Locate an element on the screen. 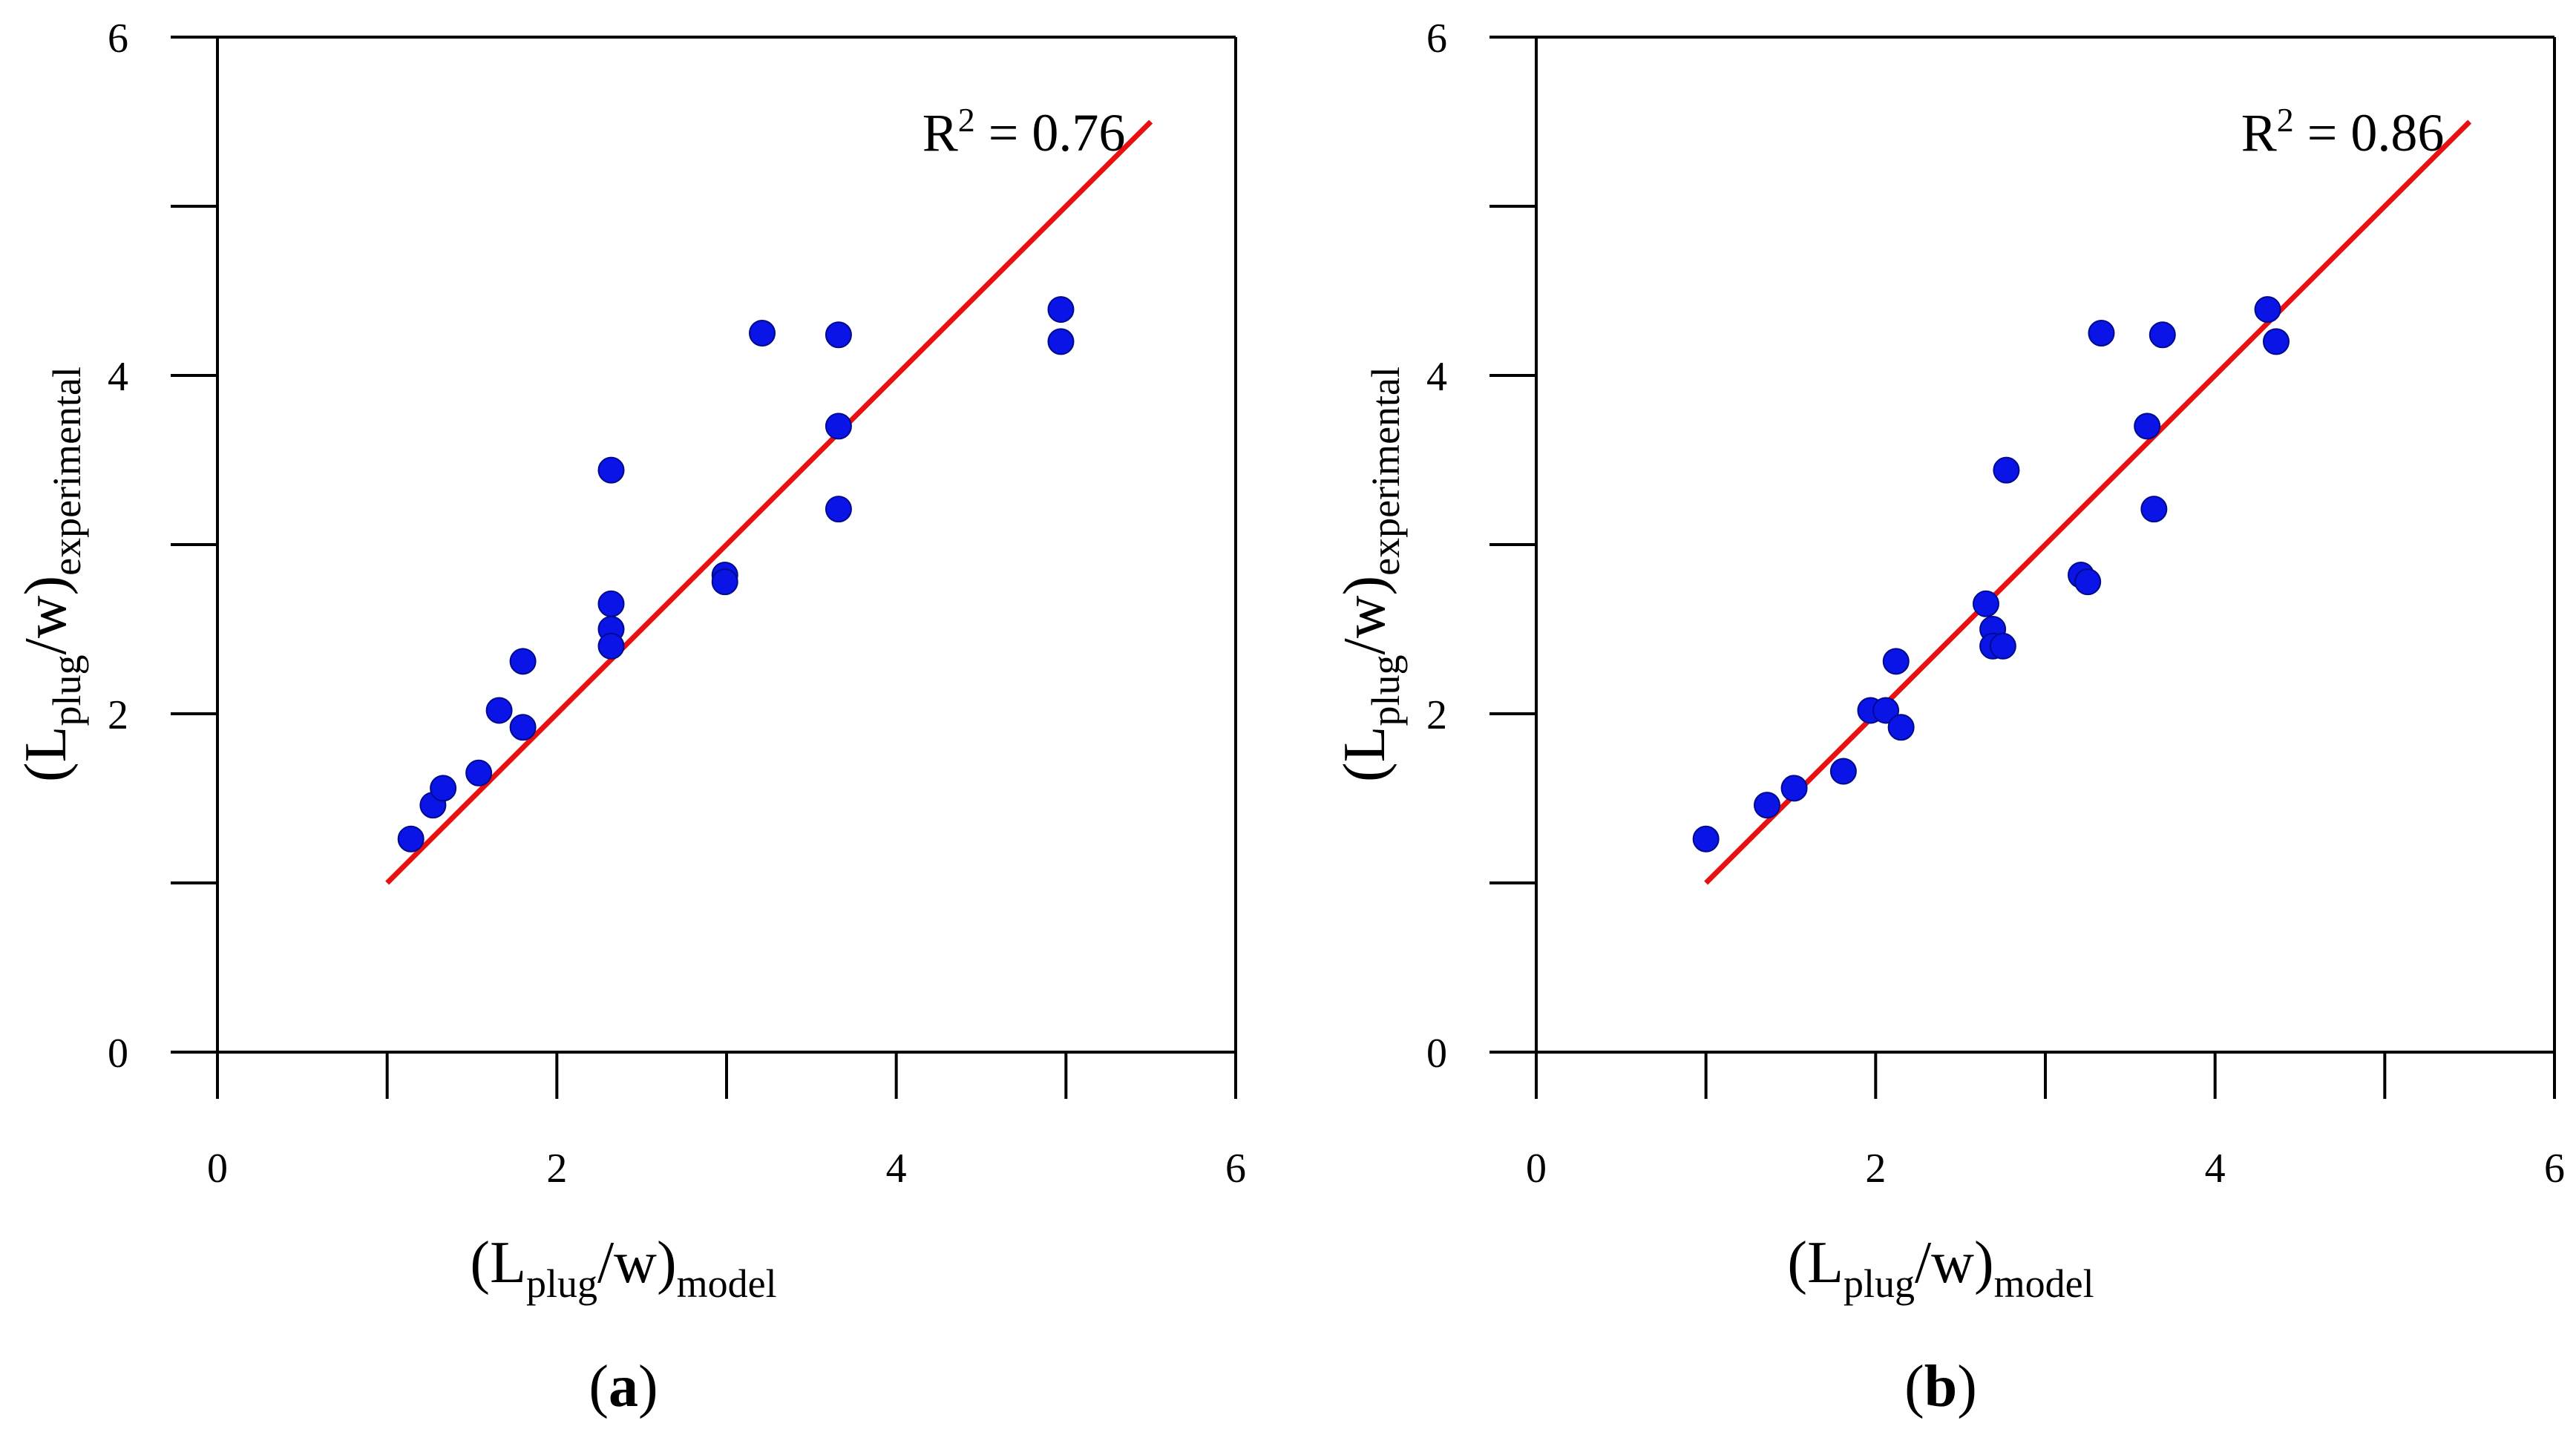 The image size is (2576, 1432). r-squared-annotation: R2 = 0.76 is located at coordinates (1024, 131).